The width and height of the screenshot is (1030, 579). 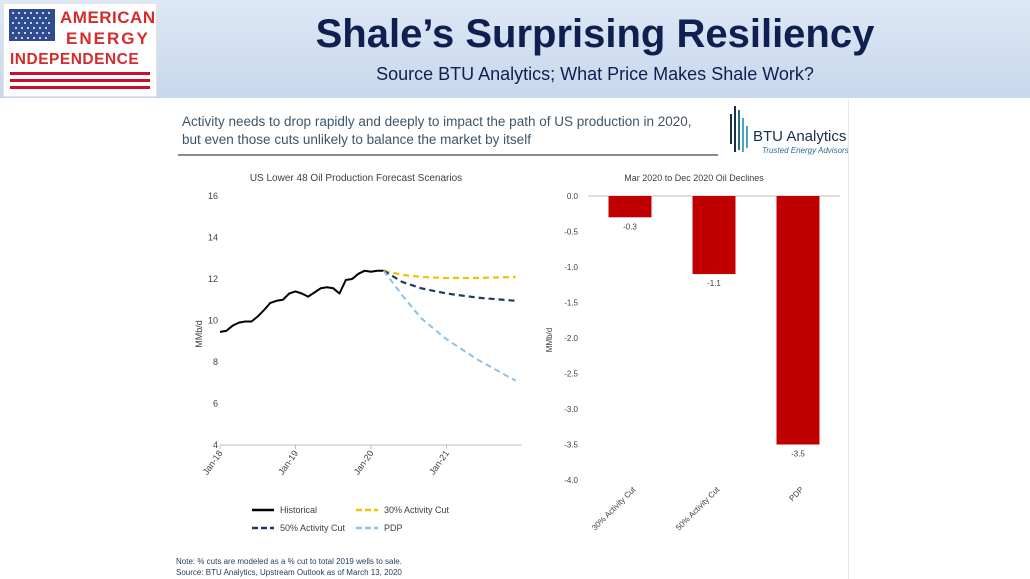 What do you see at coordinates (630, 226) in the screenshot?
I see `bar-data-label: -0.3` at bounding box center [630, 226].